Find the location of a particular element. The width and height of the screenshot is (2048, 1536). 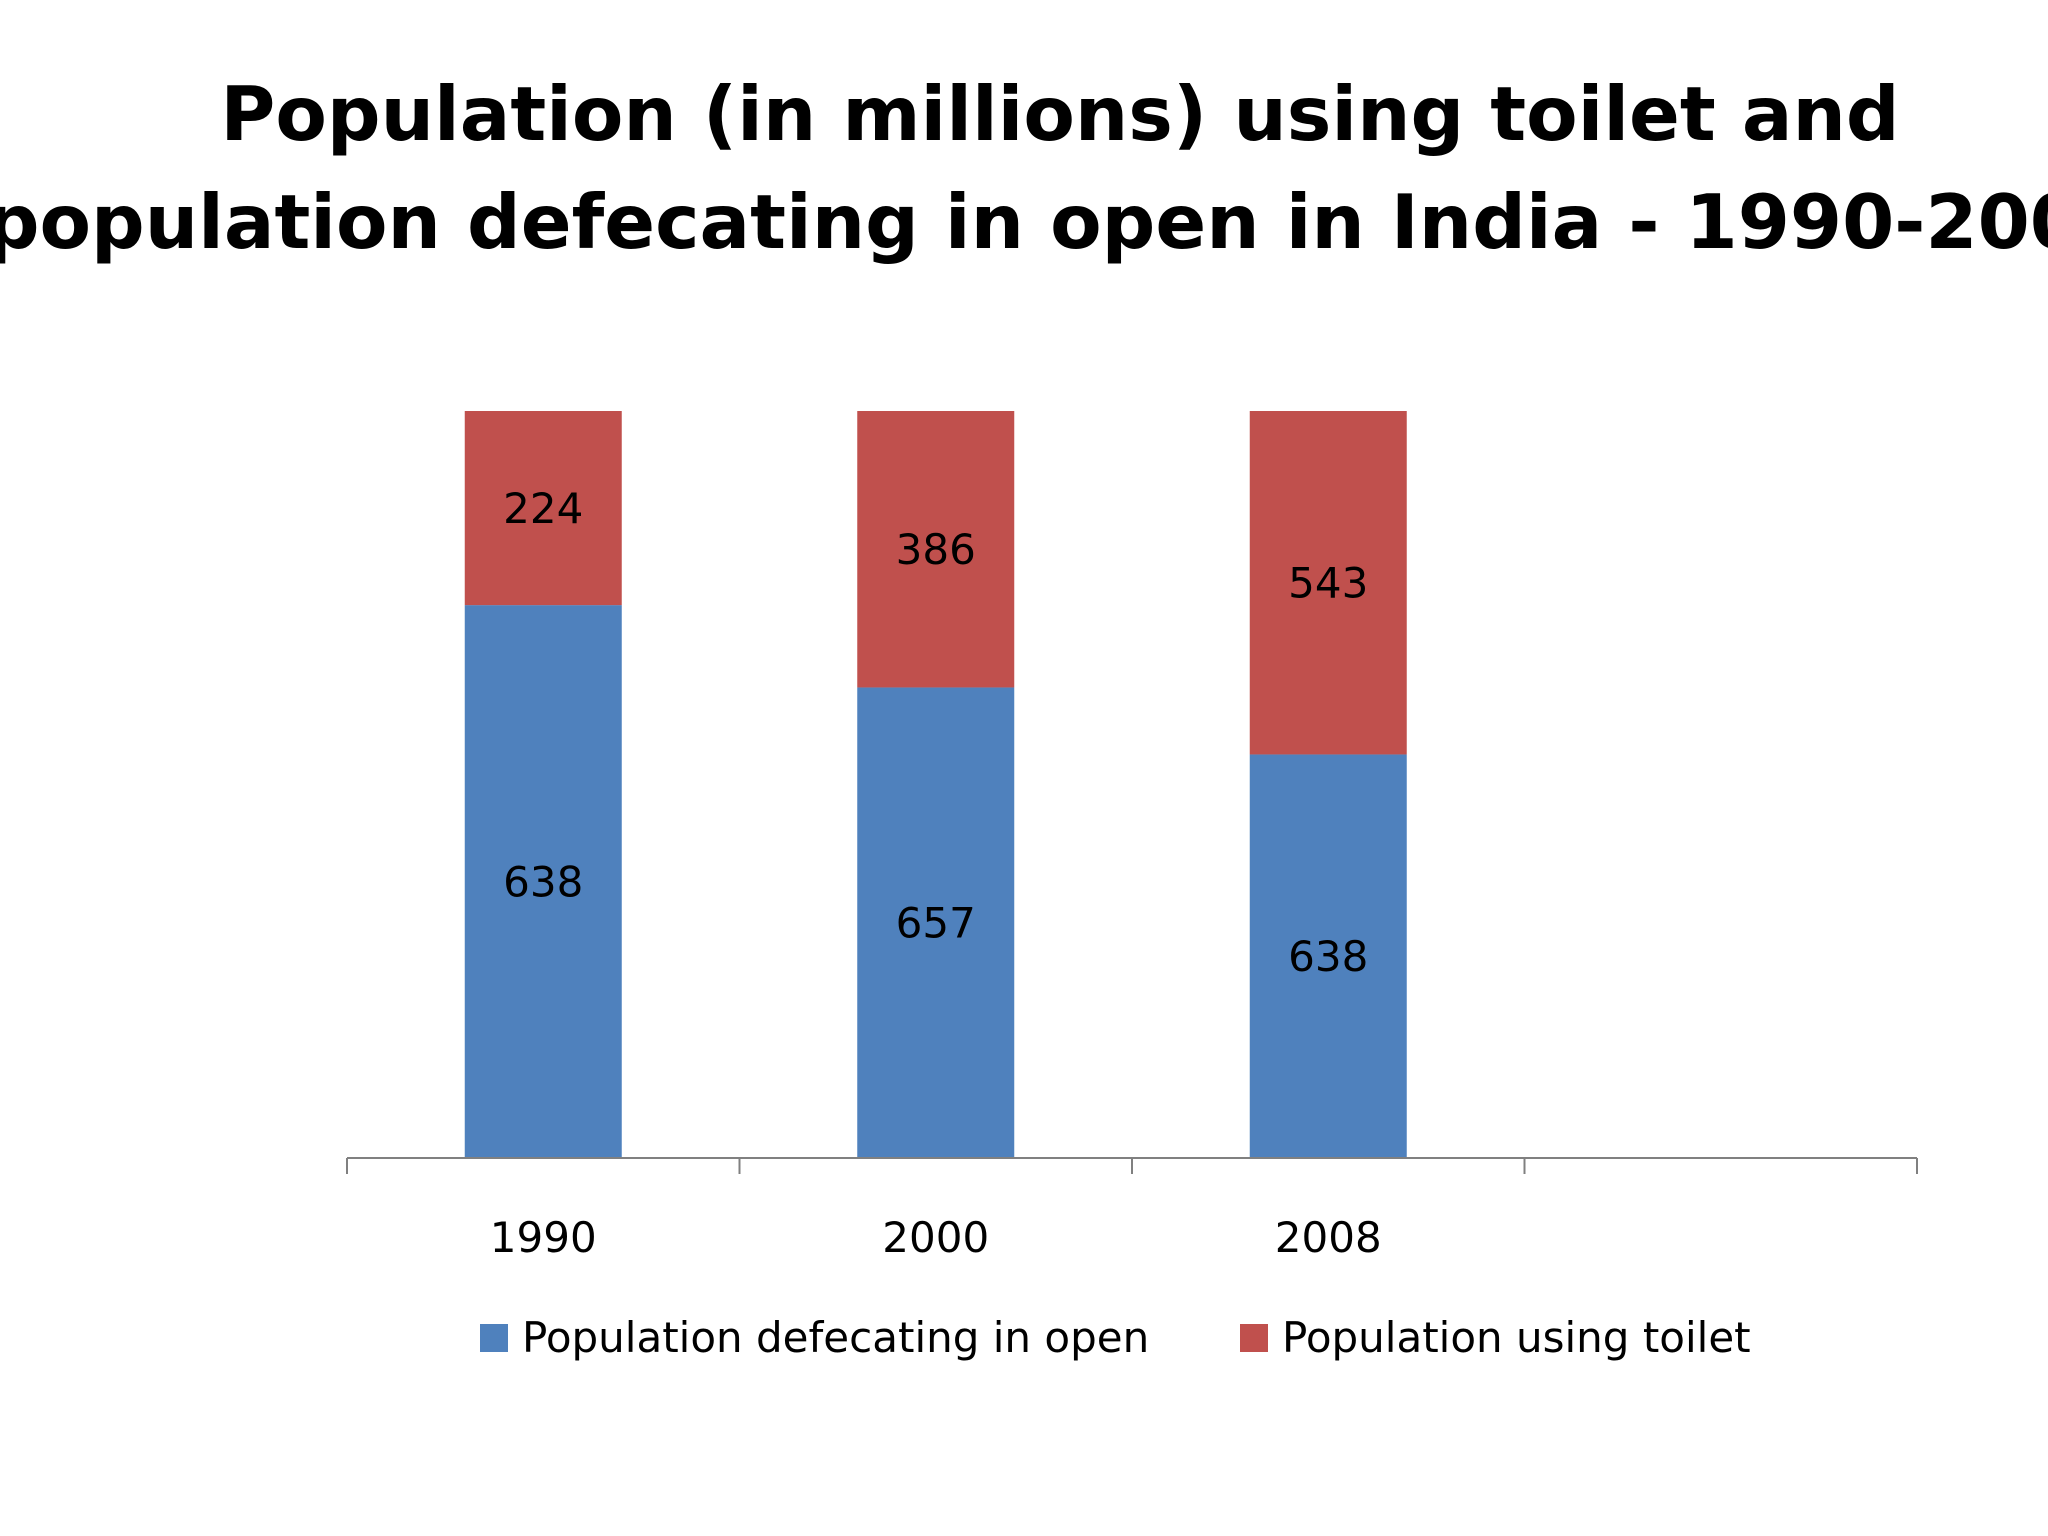

bar-population-using-toilet-2008 is located at coordinates (1328, 583).